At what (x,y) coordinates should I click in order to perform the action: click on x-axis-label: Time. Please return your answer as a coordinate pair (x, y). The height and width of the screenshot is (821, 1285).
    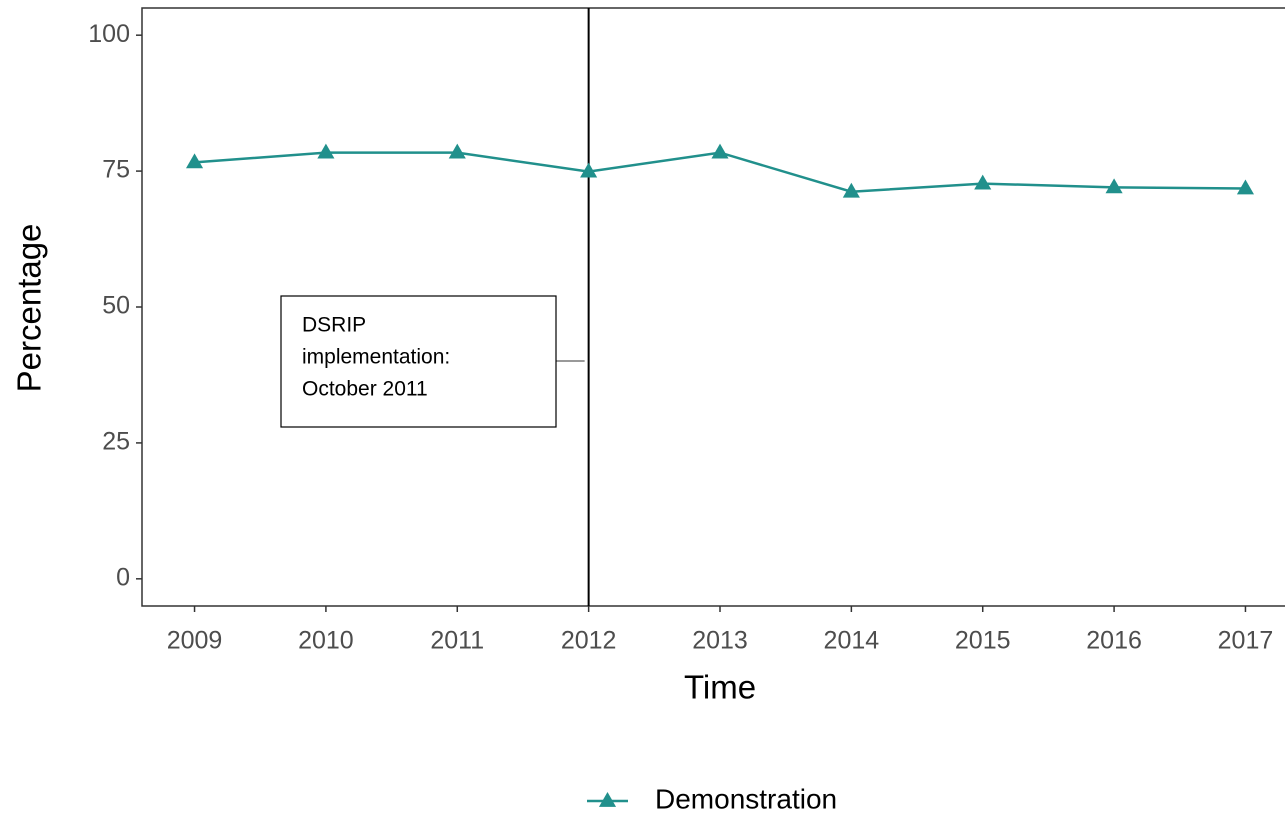
    Looking at the image, I should click on (720, 687).